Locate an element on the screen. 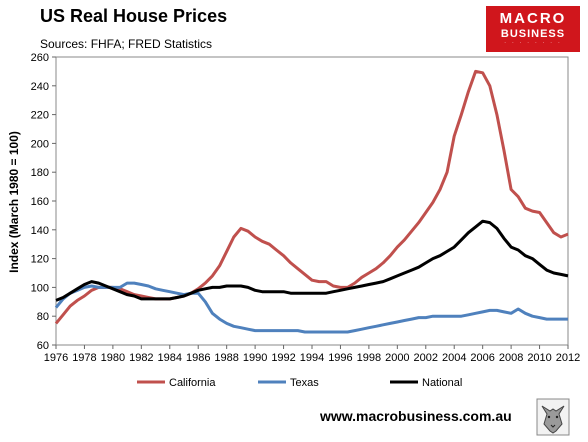 The height and width of the screenshot is (442, 588). x-tick-label: 2010 is located at coordinates (539, 358).